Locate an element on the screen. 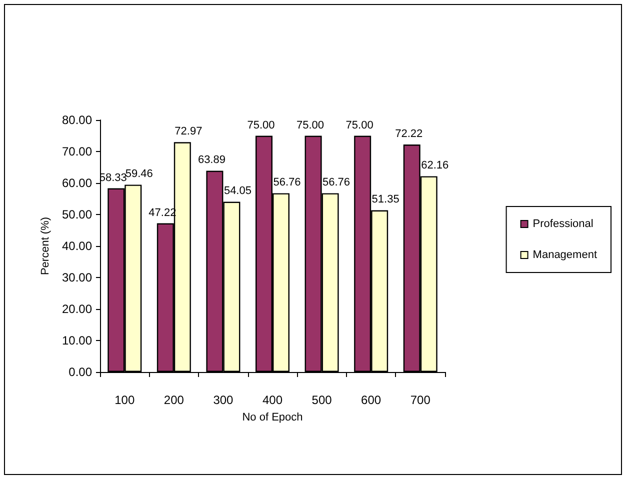  data-label: 59.46 is located at coordinates (139, 174).